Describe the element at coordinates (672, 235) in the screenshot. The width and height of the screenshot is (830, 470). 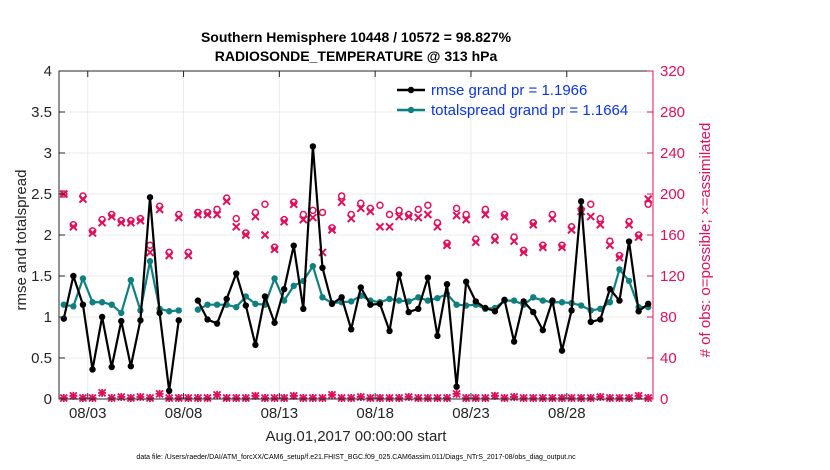
I see `y-right-tick-label: 160` at that location.